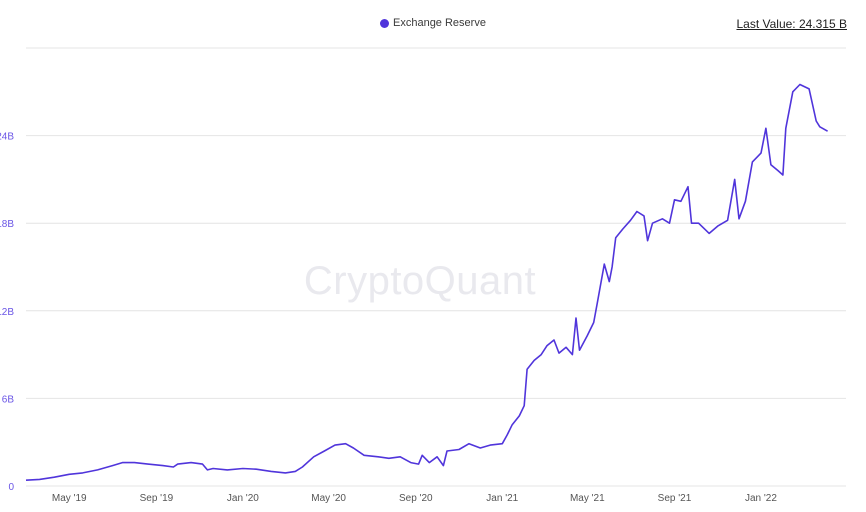 The image size is (866, 512). I want to click on y-axis-ticks: 24B 18B 12B 6B 0, so click(7, 312).